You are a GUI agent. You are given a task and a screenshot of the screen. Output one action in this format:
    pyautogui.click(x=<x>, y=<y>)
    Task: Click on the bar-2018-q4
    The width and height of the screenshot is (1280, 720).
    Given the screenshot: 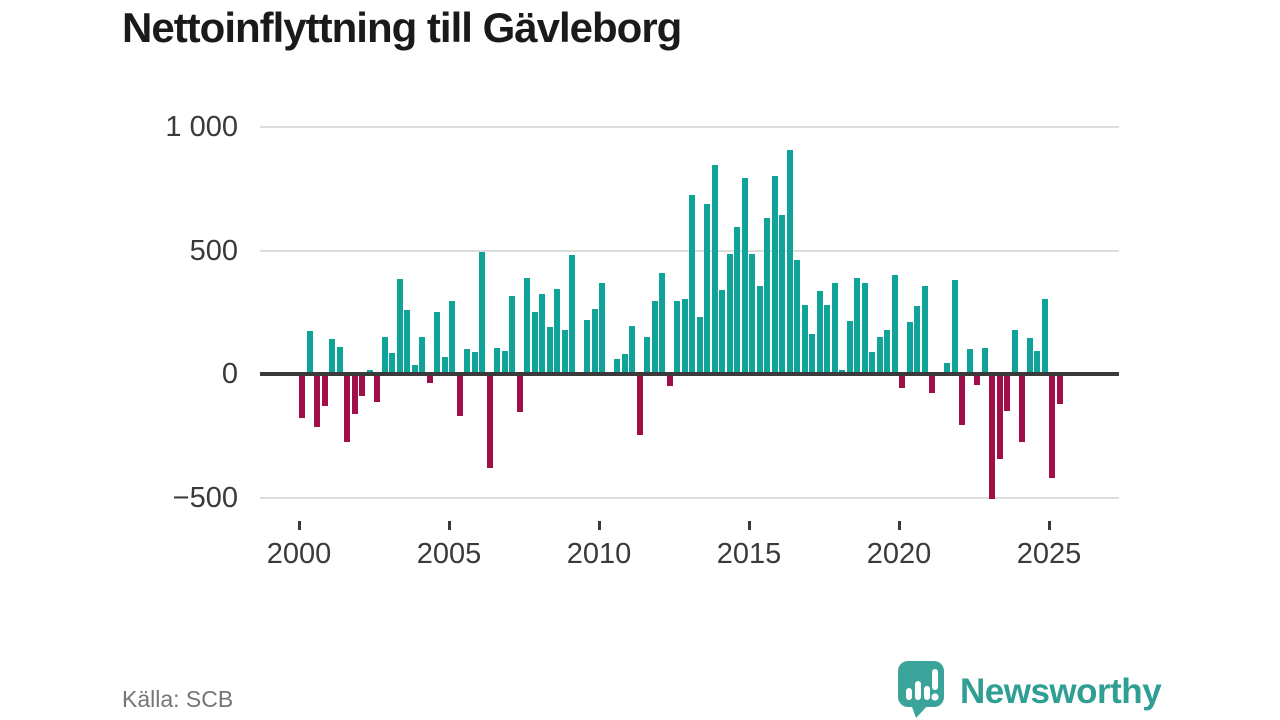 What is the action you would take?
    pyautogui.click(x=864, y=328)
    